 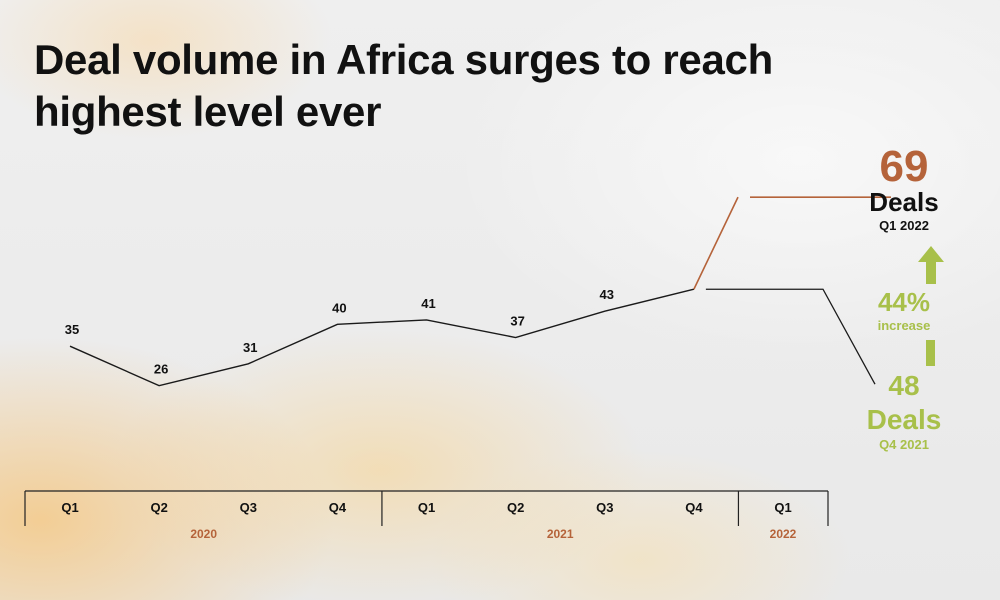 What do you see at coordinates (930, 353) in the screenshot?
I see `change-connector` at bounding box center [930, 353].